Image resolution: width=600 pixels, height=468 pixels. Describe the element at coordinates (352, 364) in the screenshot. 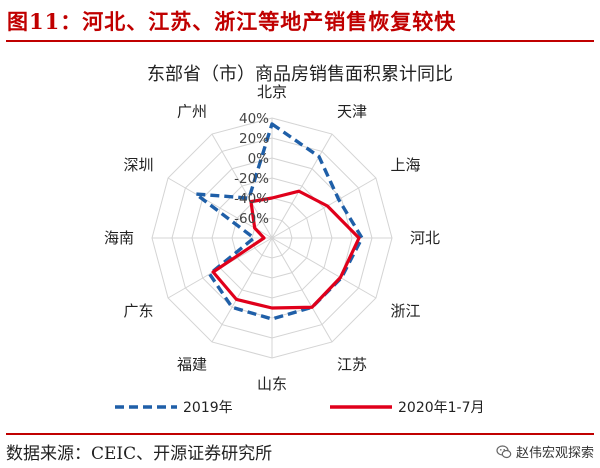

I see `category-label: 江苏` at that location.